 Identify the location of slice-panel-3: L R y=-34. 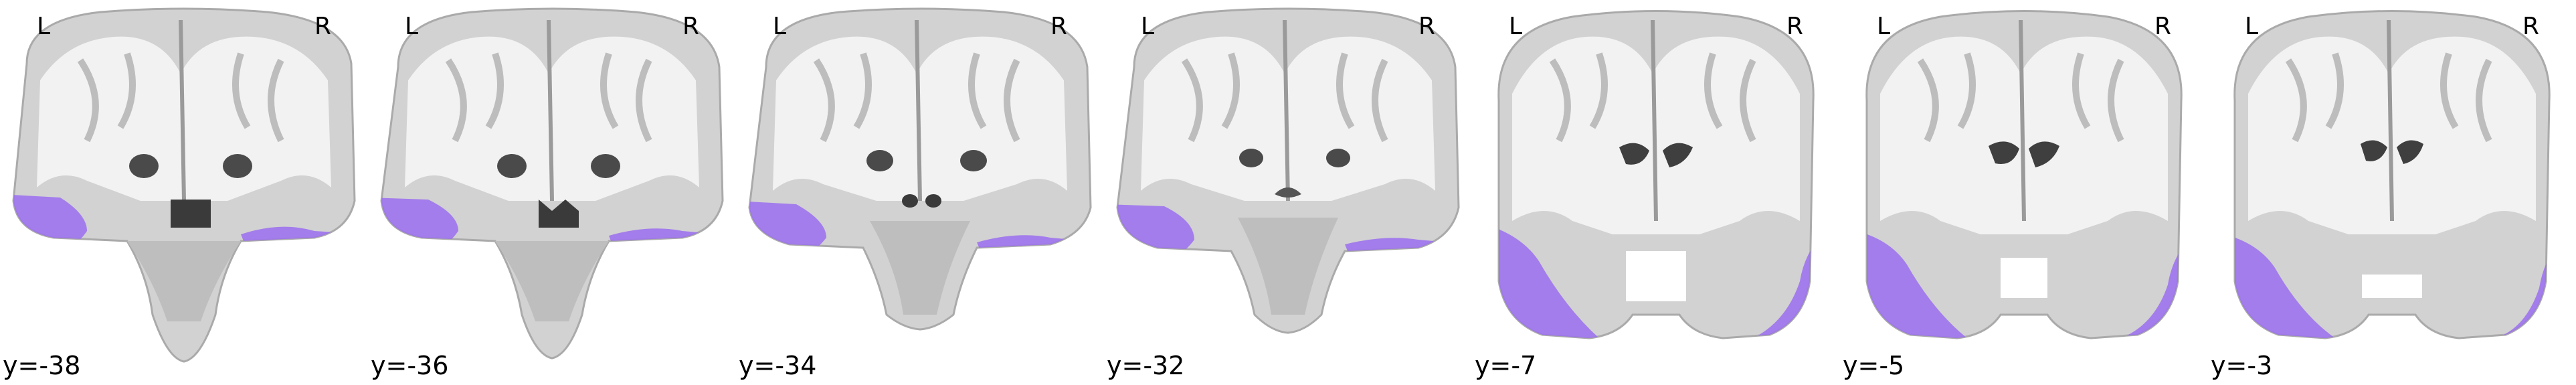
(920, 192).